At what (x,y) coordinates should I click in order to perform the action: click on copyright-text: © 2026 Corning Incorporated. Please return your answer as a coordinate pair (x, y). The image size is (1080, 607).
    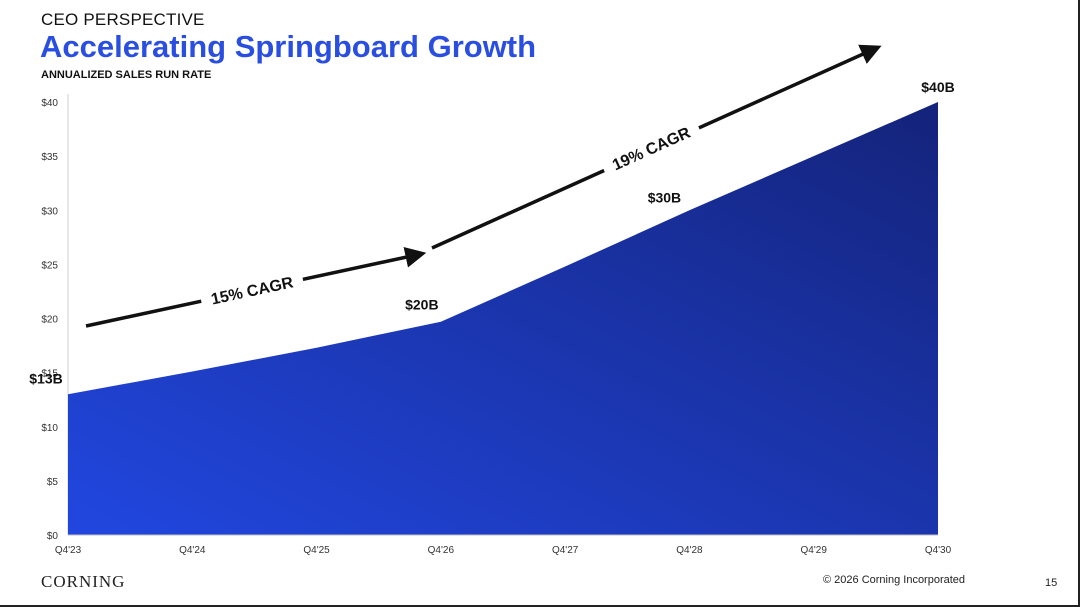
    Looking at the image, I should click on (894, 580).